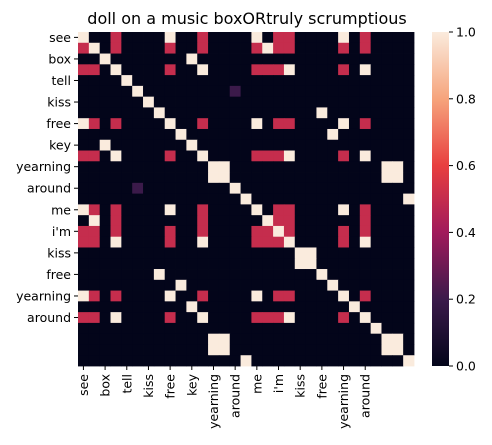  Describe the element at coordinates (59, 102) in the screenshot. I see `y-tick-label: kiss` at that location.